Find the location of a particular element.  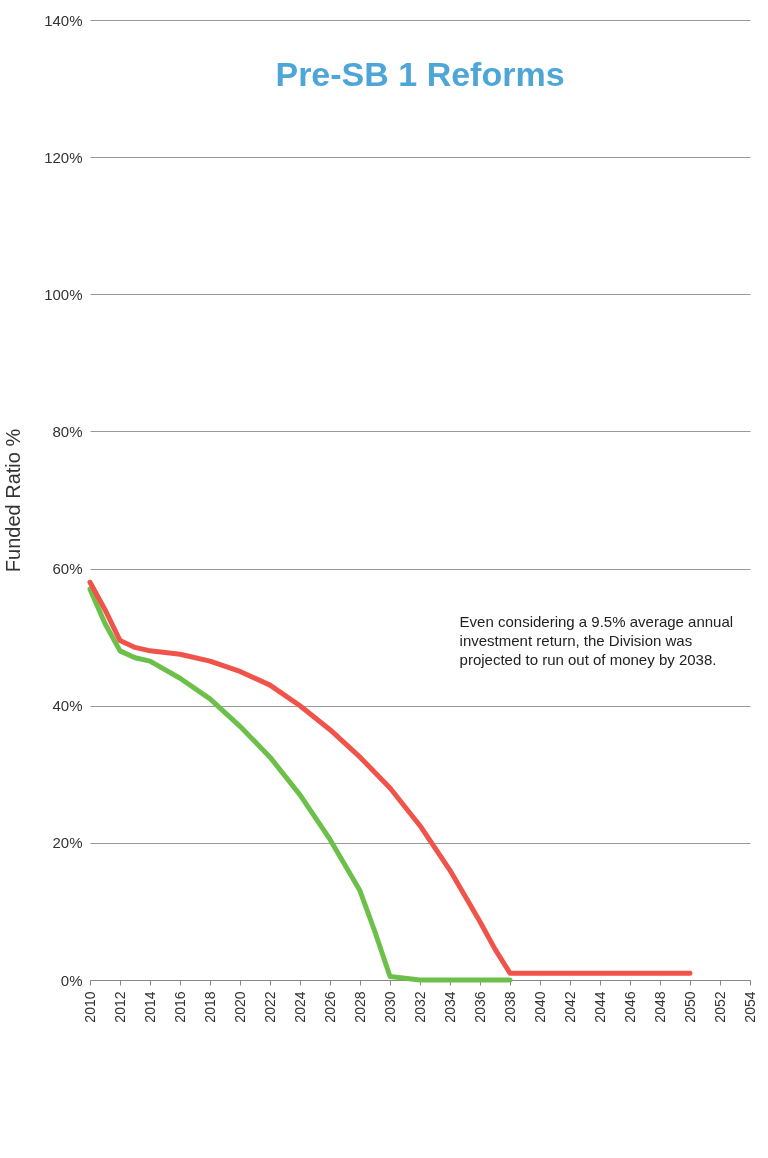

x-tick-label: 2036 is located at coordinates (479, 1007).